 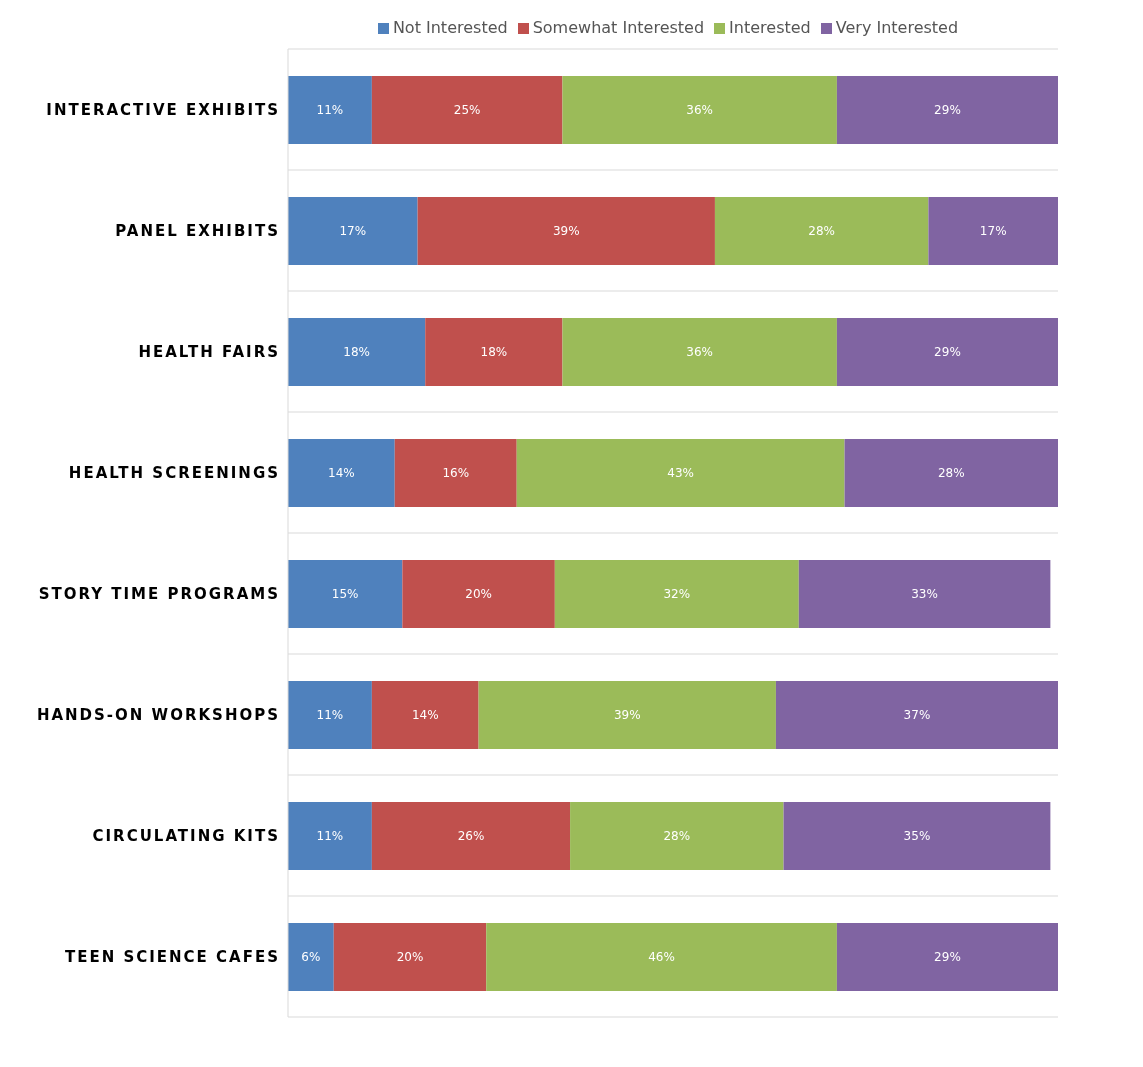 I want to click on data-label: 32%, so click(x=677, y=594).